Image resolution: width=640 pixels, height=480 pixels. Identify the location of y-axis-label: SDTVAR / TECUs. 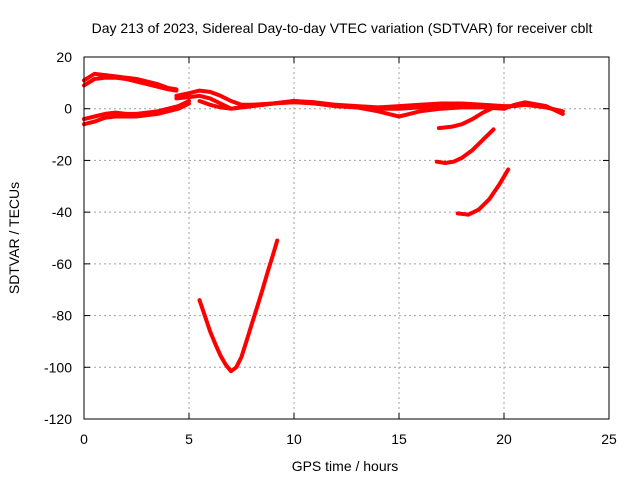
(14, 238).